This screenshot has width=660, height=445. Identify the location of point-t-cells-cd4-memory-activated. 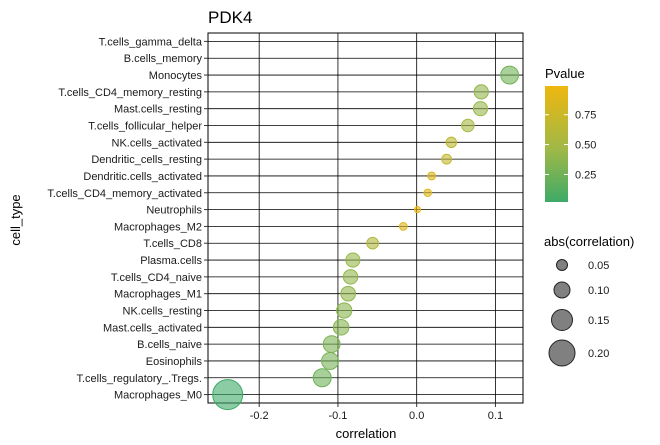
(427, 192).